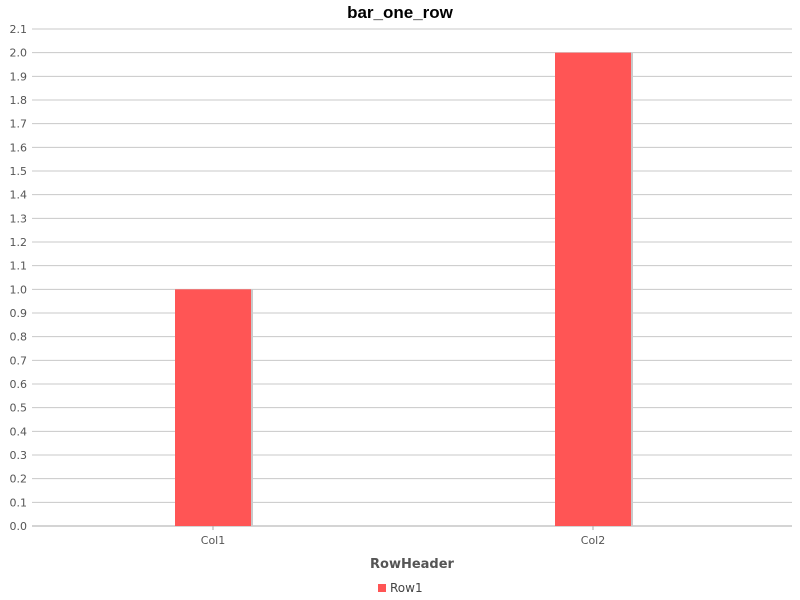 The height and width of the screenshot is (600, 800). Describe the element at coordinates (19, 218) in the screenshot. I see `y-tick-label: 1.3` at that location.